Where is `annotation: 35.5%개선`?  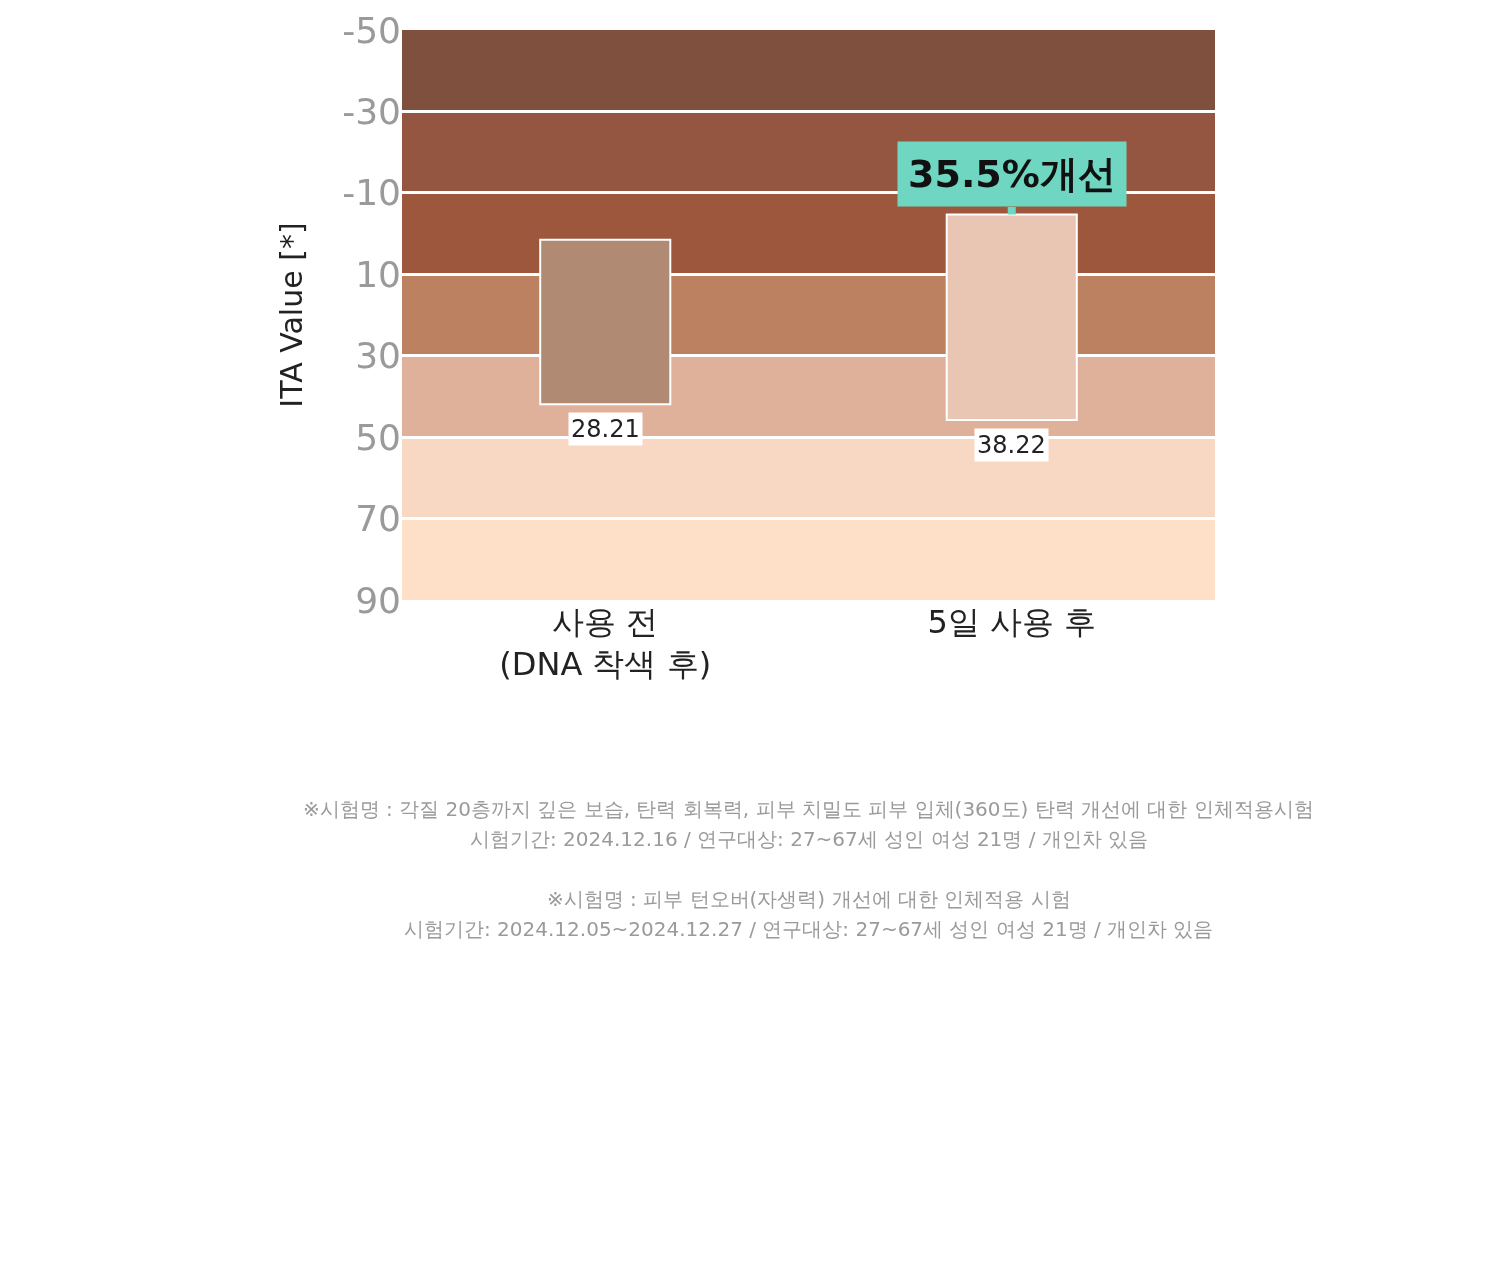
annotation: 35.5%개선 is located at coordinates (1012, 174).